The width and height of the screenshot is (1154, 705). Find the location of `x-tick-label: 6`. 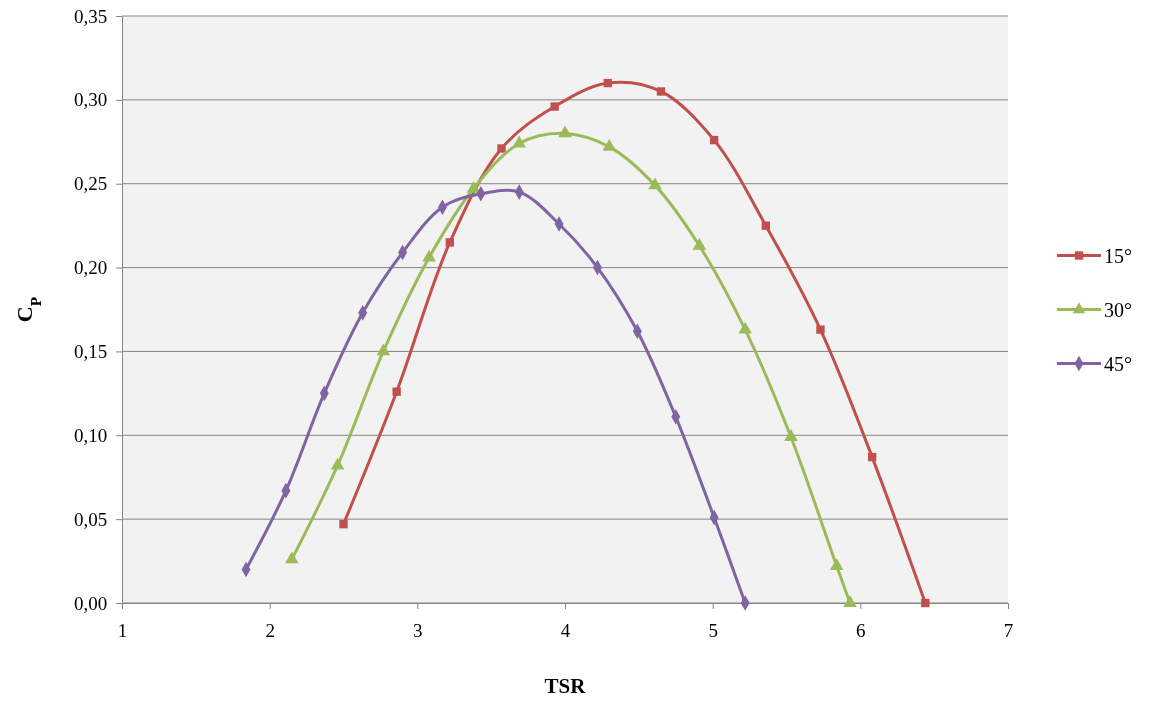

x-tick-label: 6 is located at coordinates (861, 630).